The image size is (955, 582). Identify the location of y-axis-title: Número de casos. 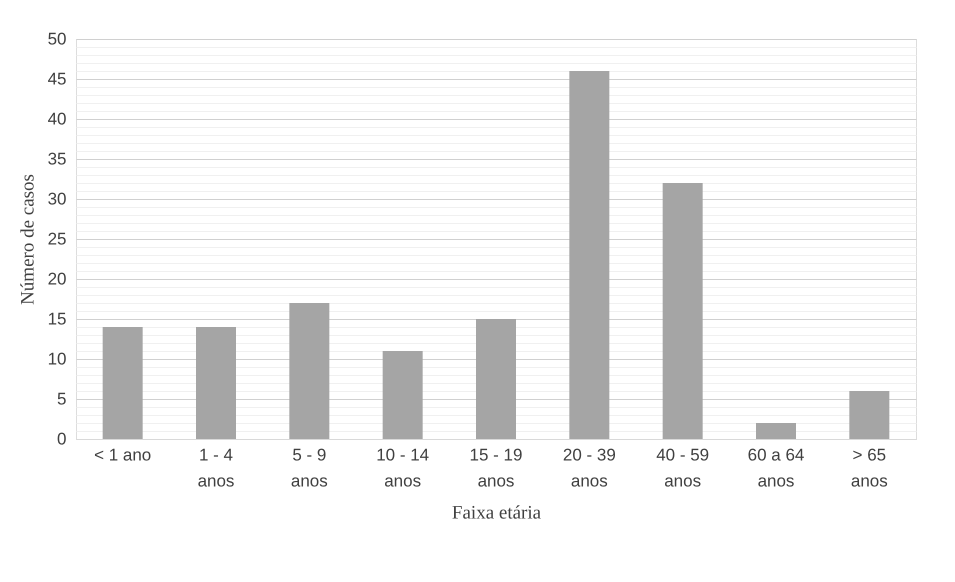
(28, 239).